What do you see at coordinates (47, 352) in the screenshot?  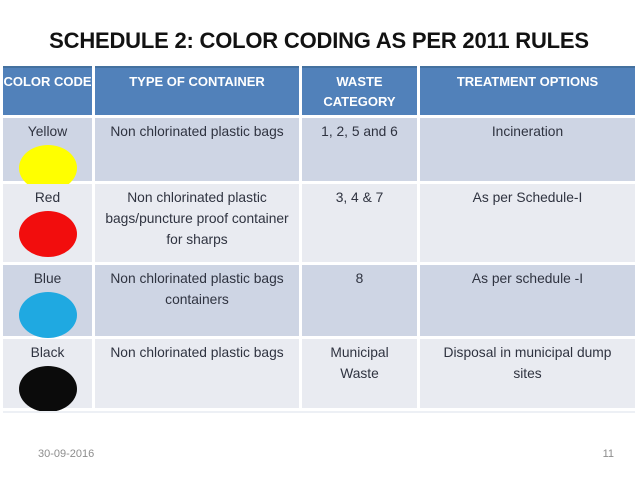 I see `color-name-label: Black` at bounding box center [47, 352].